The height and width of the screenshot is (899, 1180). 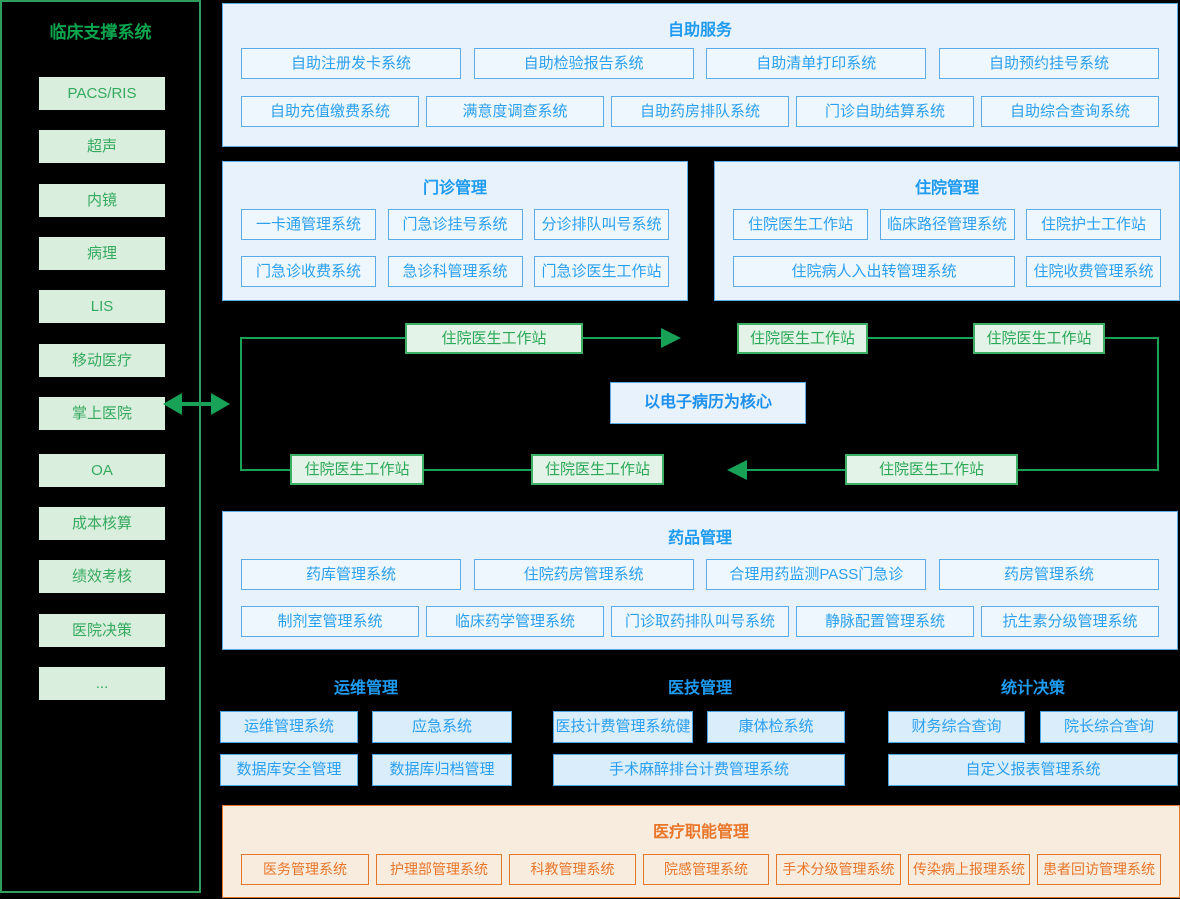 I want to click on system-box: 分诊排队叫号系统, so click(x=601, y=224).